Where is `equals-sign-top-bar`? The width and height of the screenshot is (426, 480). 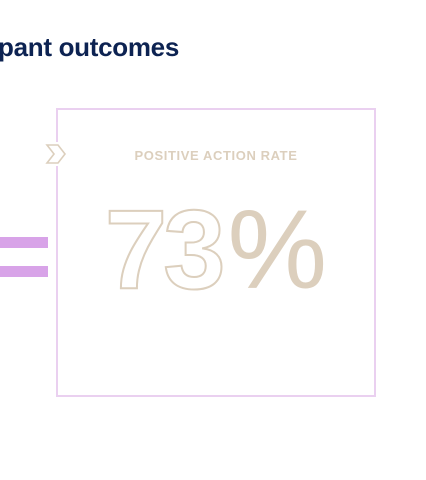
equals-sign-top-bar is located at coordinates (24, 242).